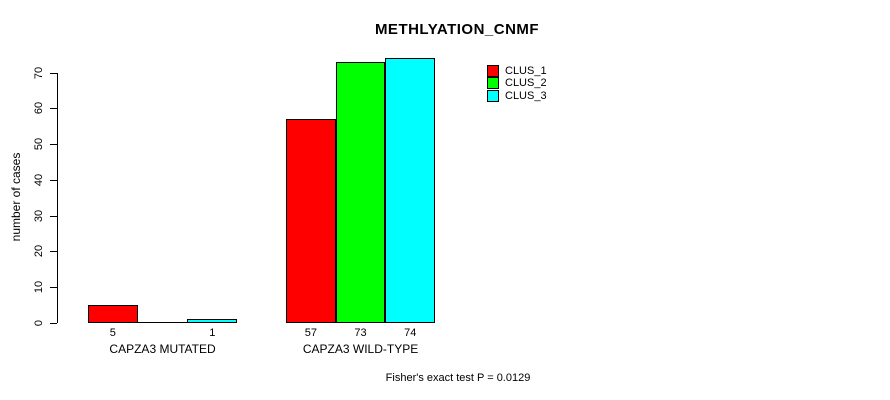 This screenshot has width=890, height=400. What do you see at coordinates (526, 95) in the screenshot?
I see `legend-label: CLUS_3` at bounding box center [526, 95].